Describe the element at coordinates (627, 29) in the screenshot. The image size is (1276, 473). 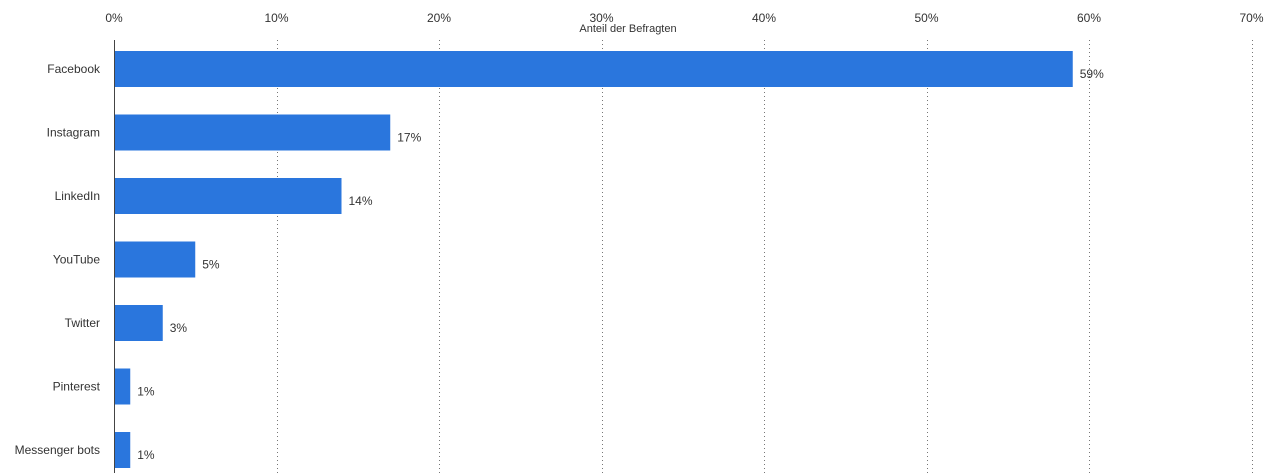
I see `x-axis-title: Anteil der Befragten` at that location.